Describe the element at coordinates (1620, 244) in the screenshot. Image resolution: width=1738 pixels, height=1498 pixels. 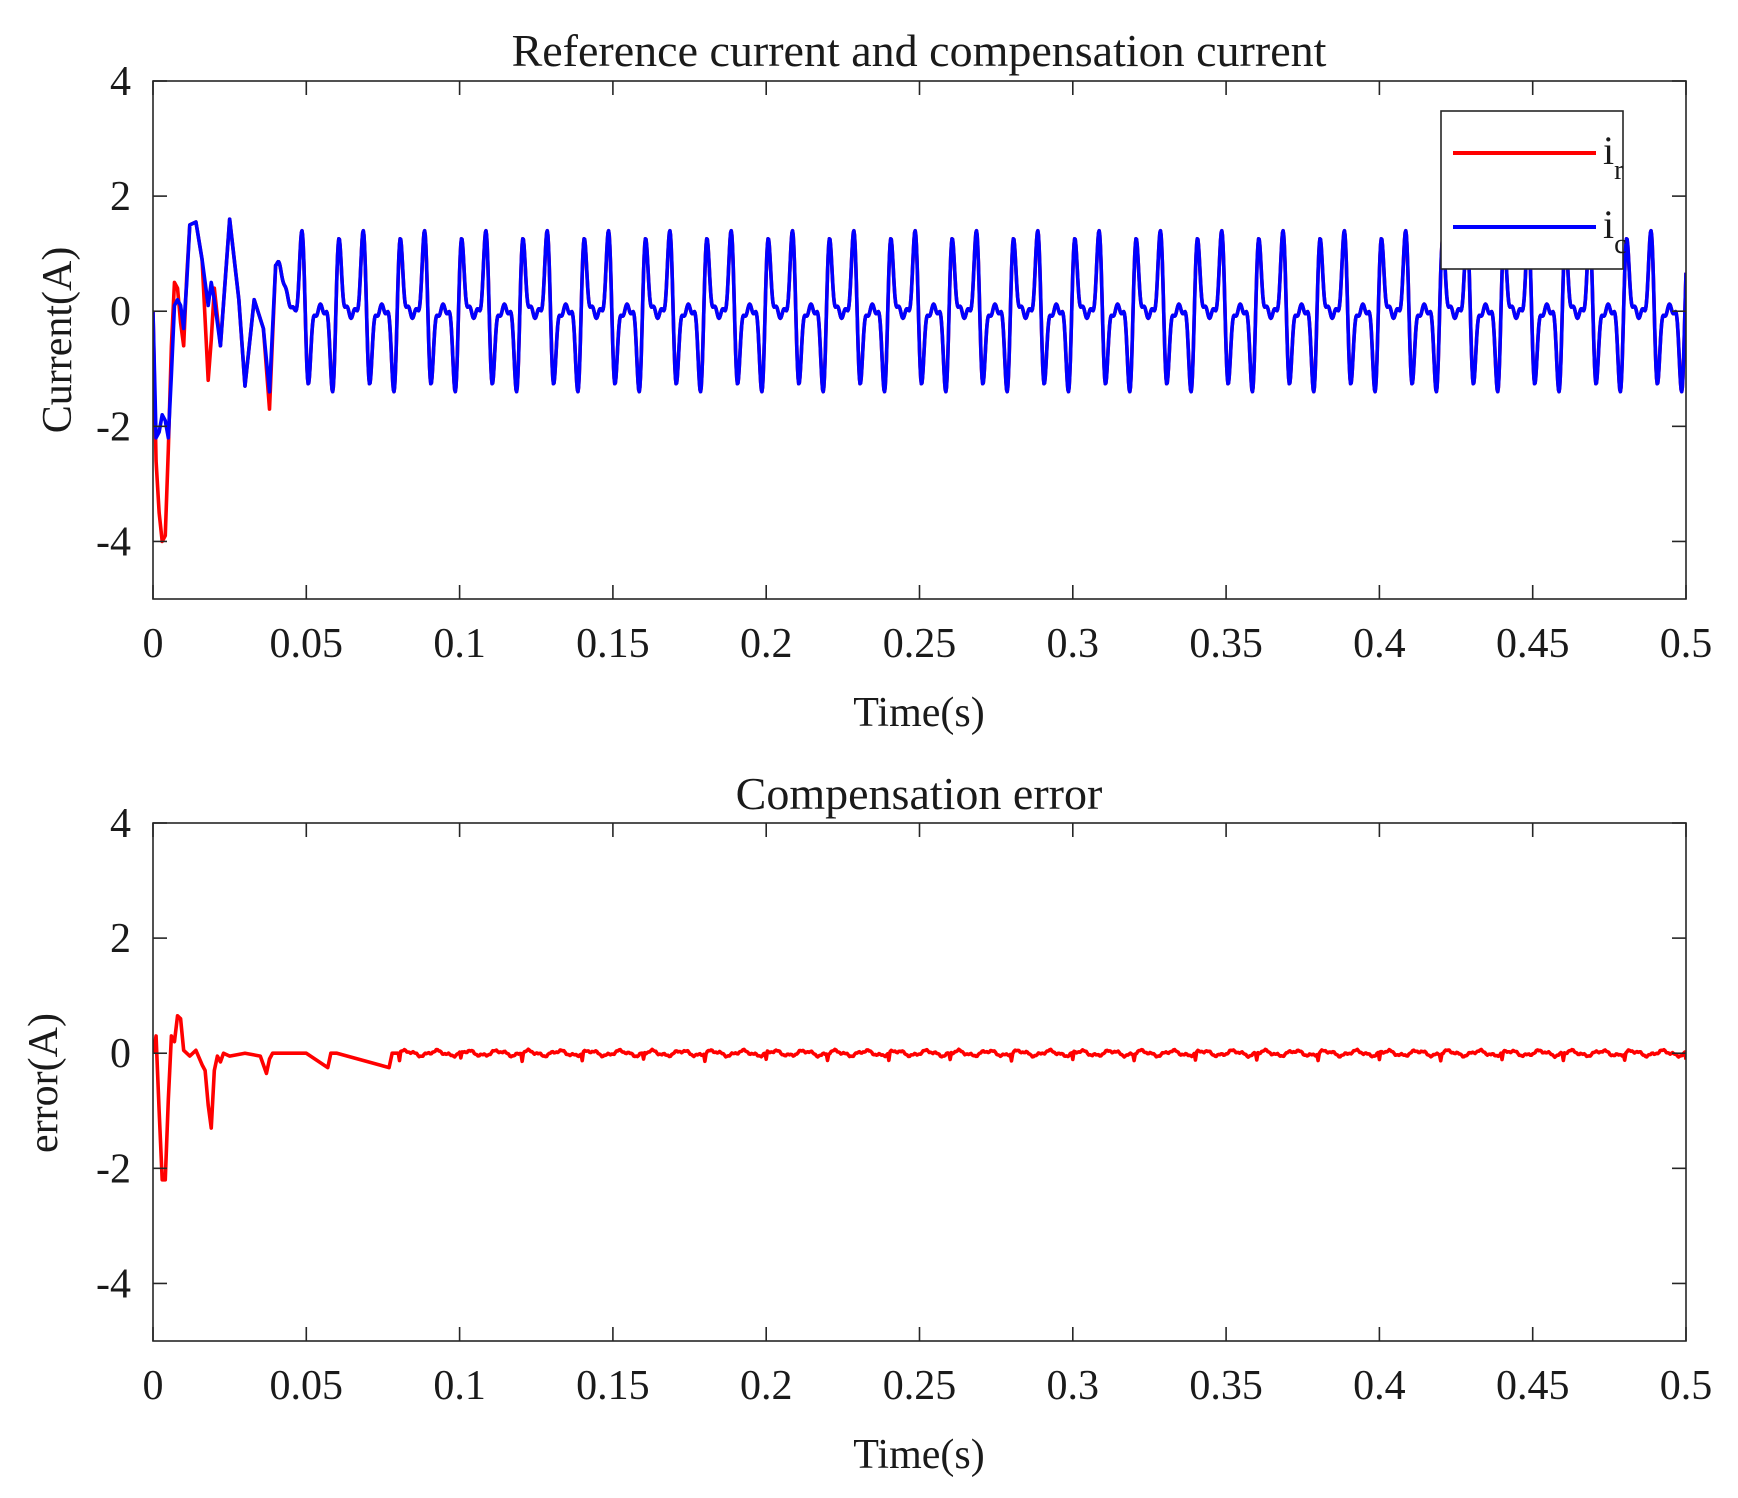
I see `legend-label-ic-sub: c` at that location.